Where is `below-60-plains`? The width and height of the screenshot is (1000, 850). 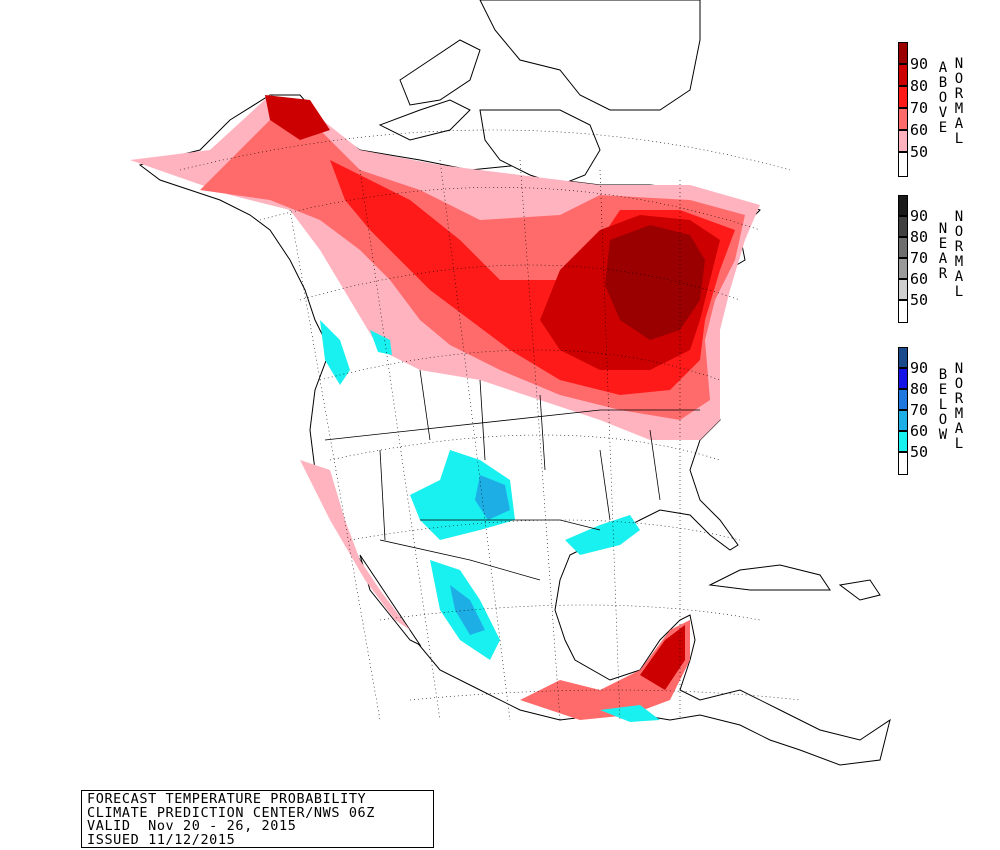
below-60-plains is located at coordinates (492, 497).